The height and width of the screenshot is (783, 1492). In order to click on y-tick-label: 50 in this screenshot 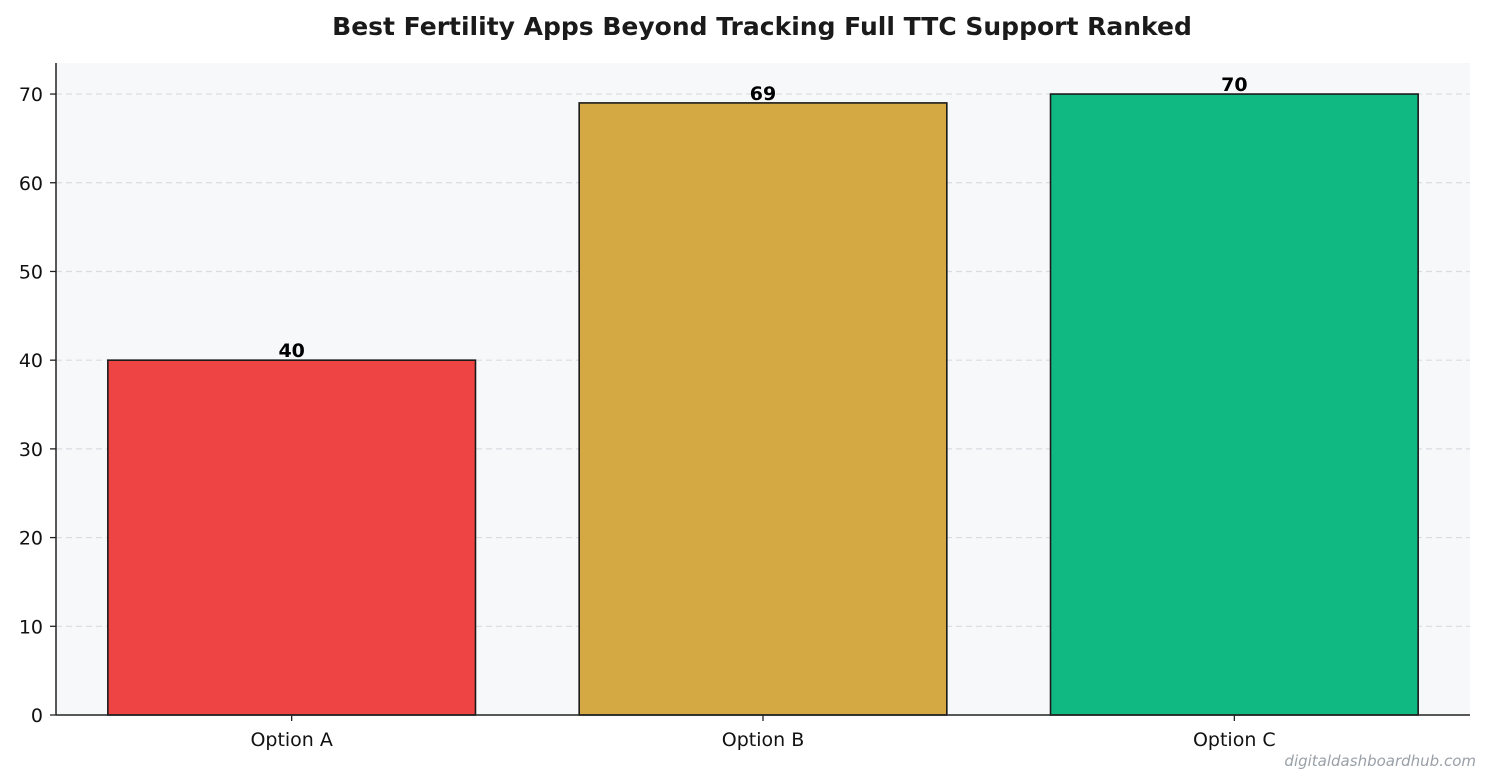, I will do `click(31, 272)`.